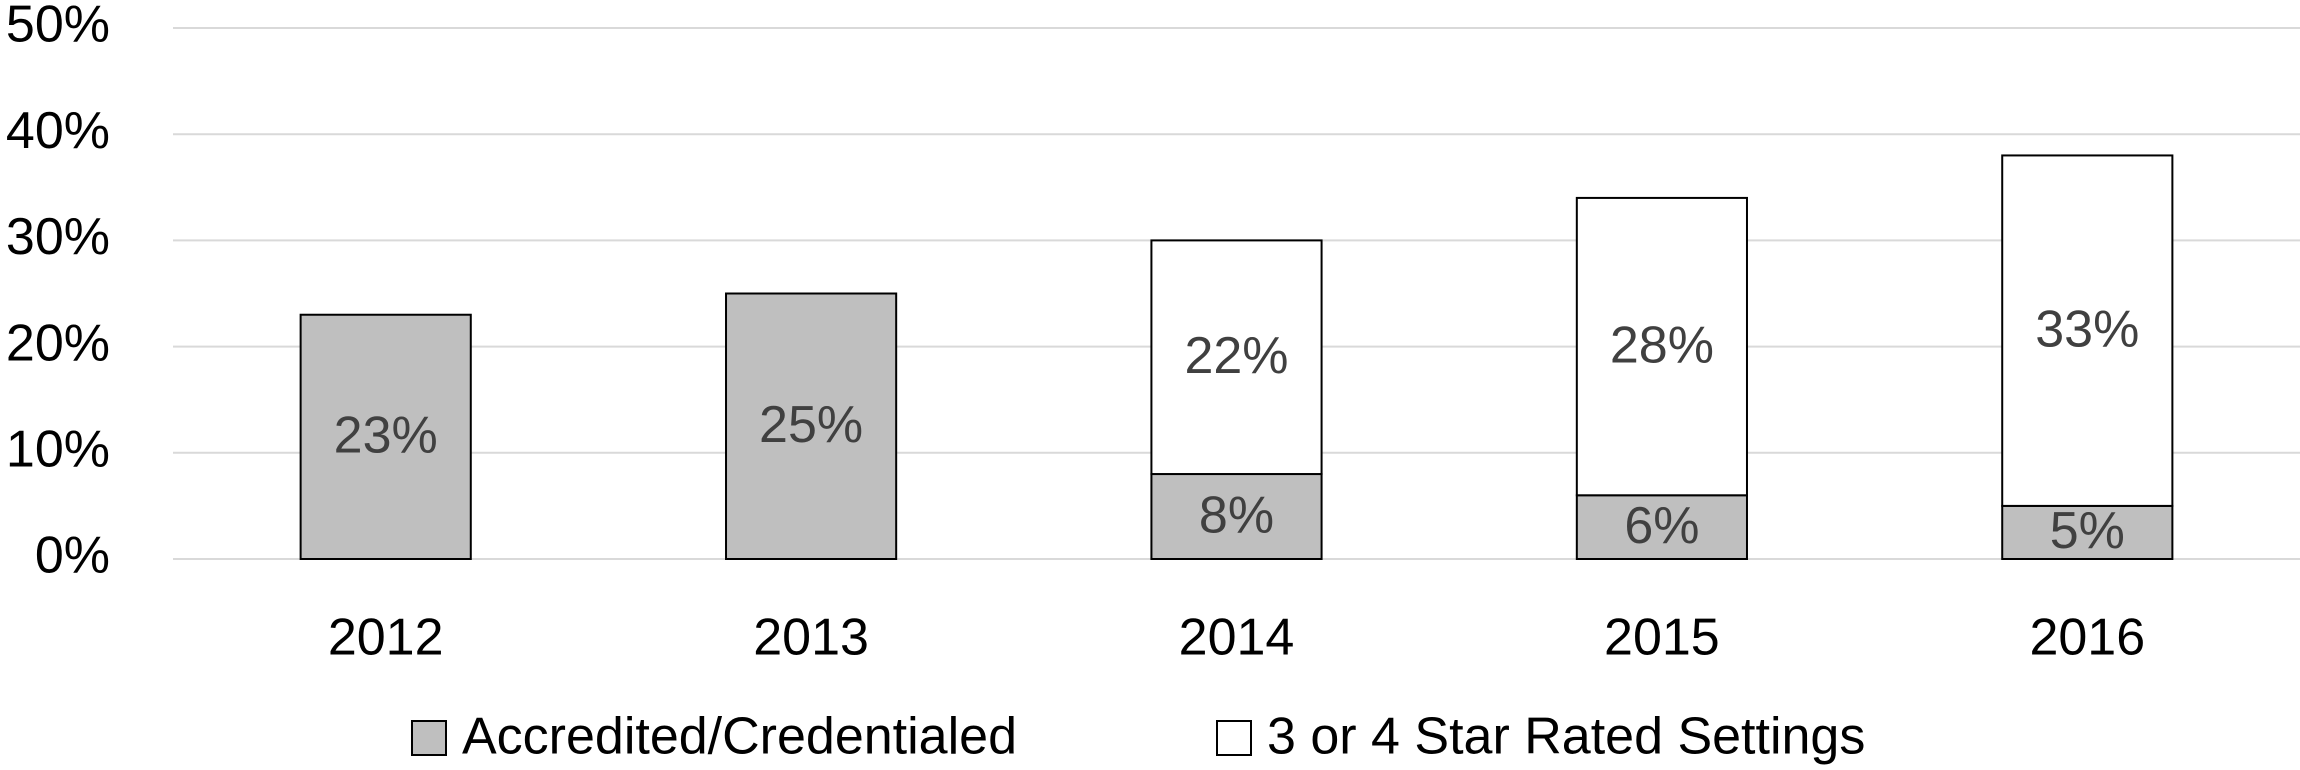  I want to click on y-tick-label: 50%, so click(58, 27).